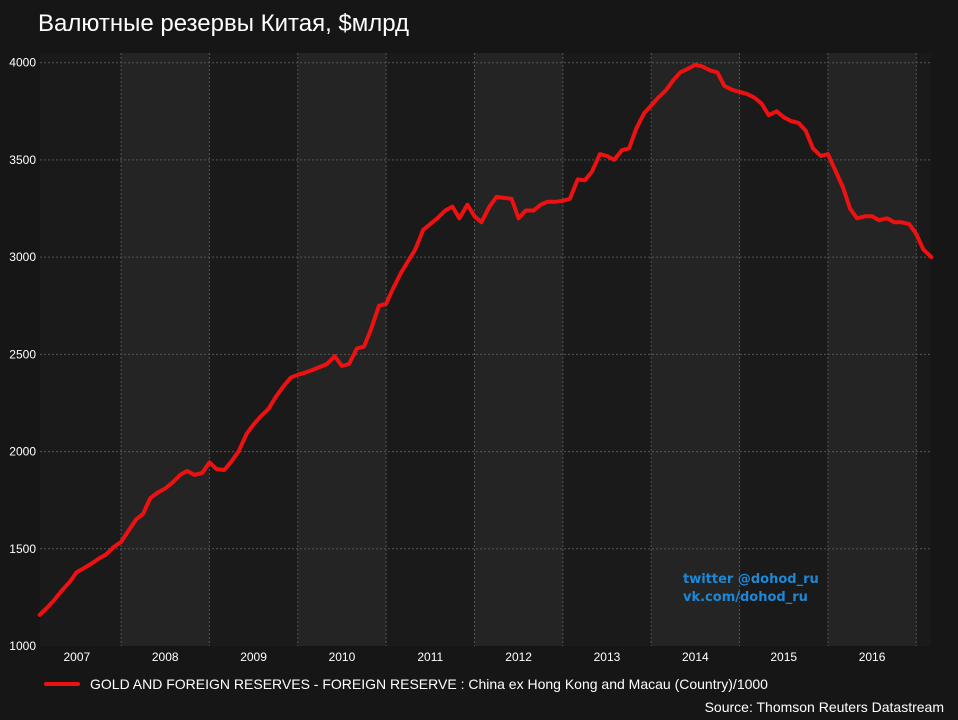 Image resolution: width=958 pixels, height=720 pixels. I want to click on x-tick-label: 2016, so click(872, 657).